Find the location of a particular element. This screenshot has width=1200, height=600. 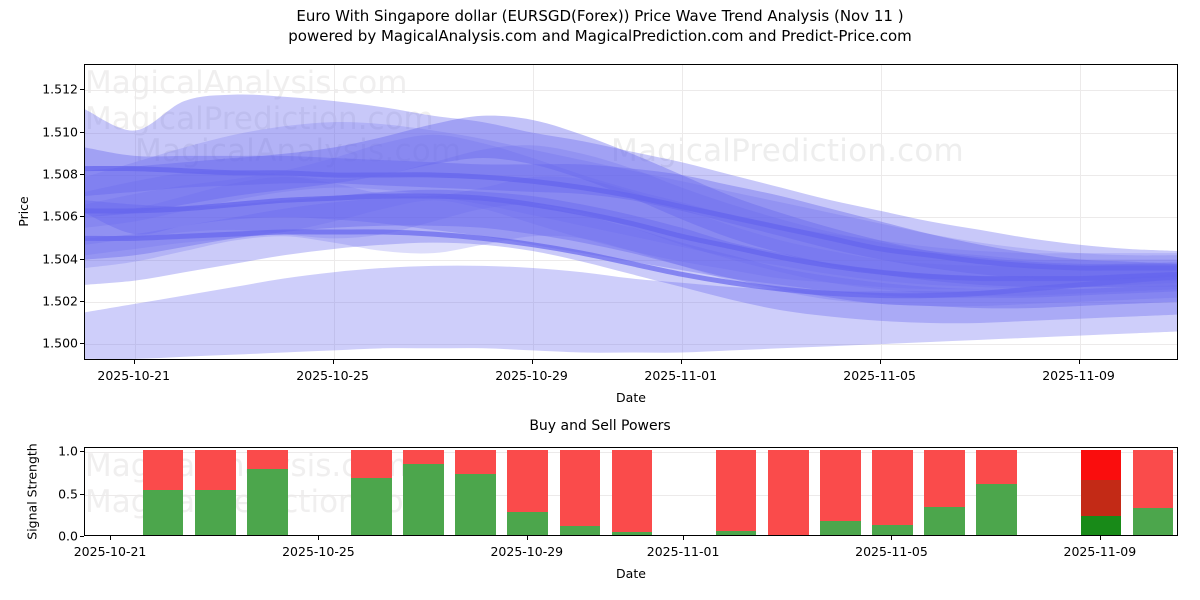

bar-segment-buy-overlap is located at coordinates (1101, 525).